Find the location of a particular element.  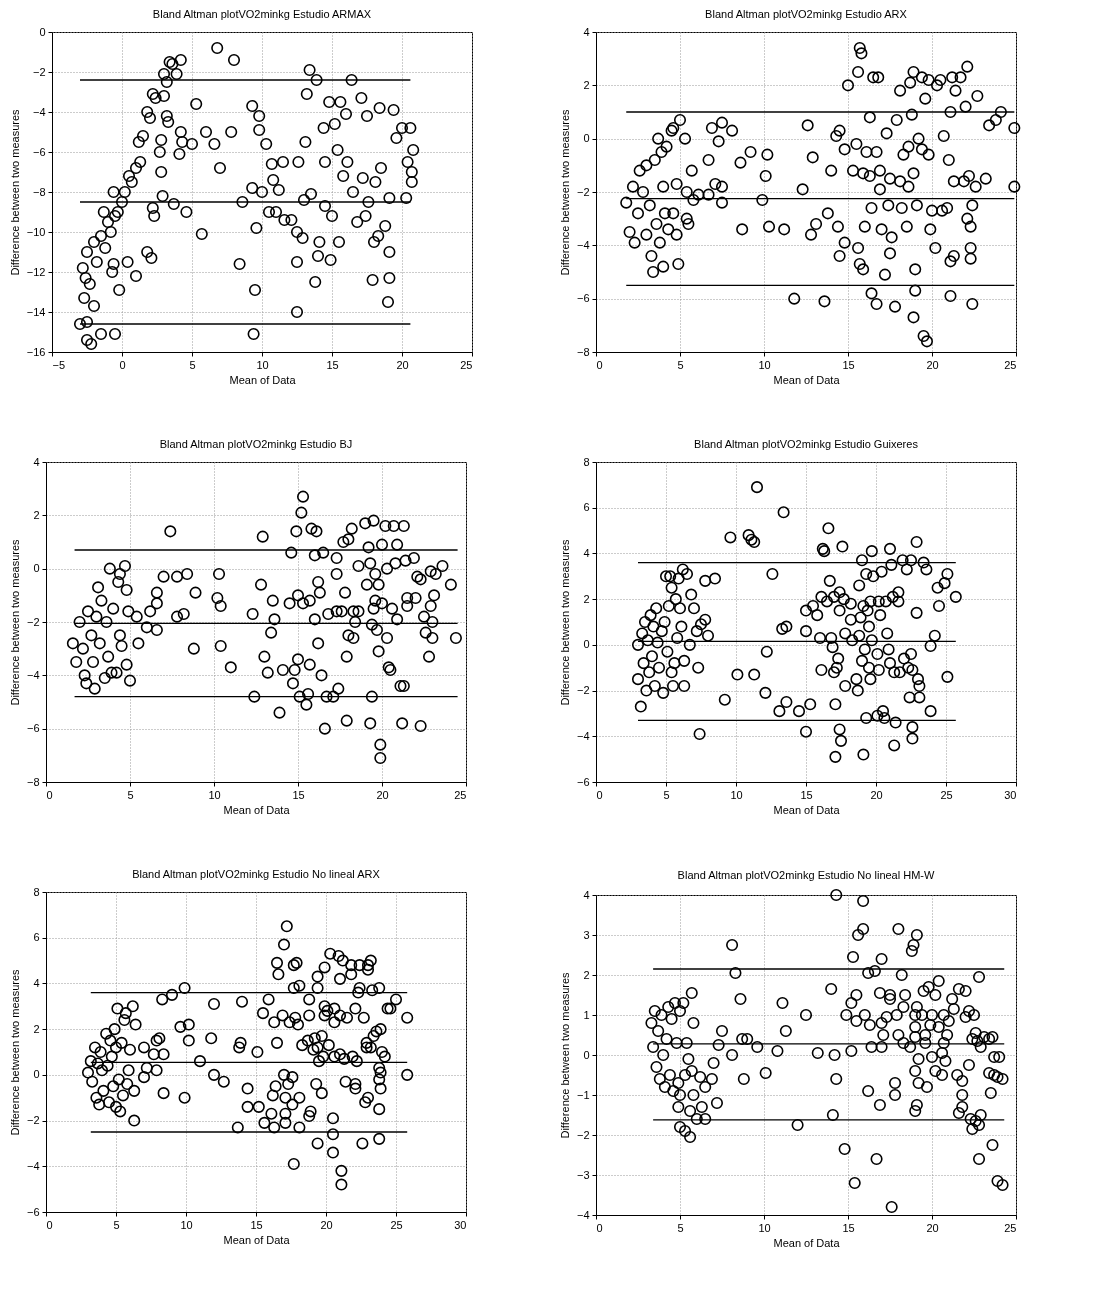

y-tick-label: −10 is located at coordinates (36, 231).